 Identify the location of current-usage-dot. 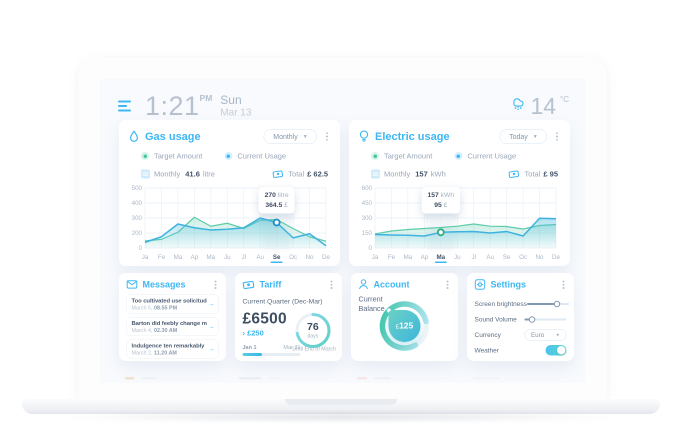
(458, 156).